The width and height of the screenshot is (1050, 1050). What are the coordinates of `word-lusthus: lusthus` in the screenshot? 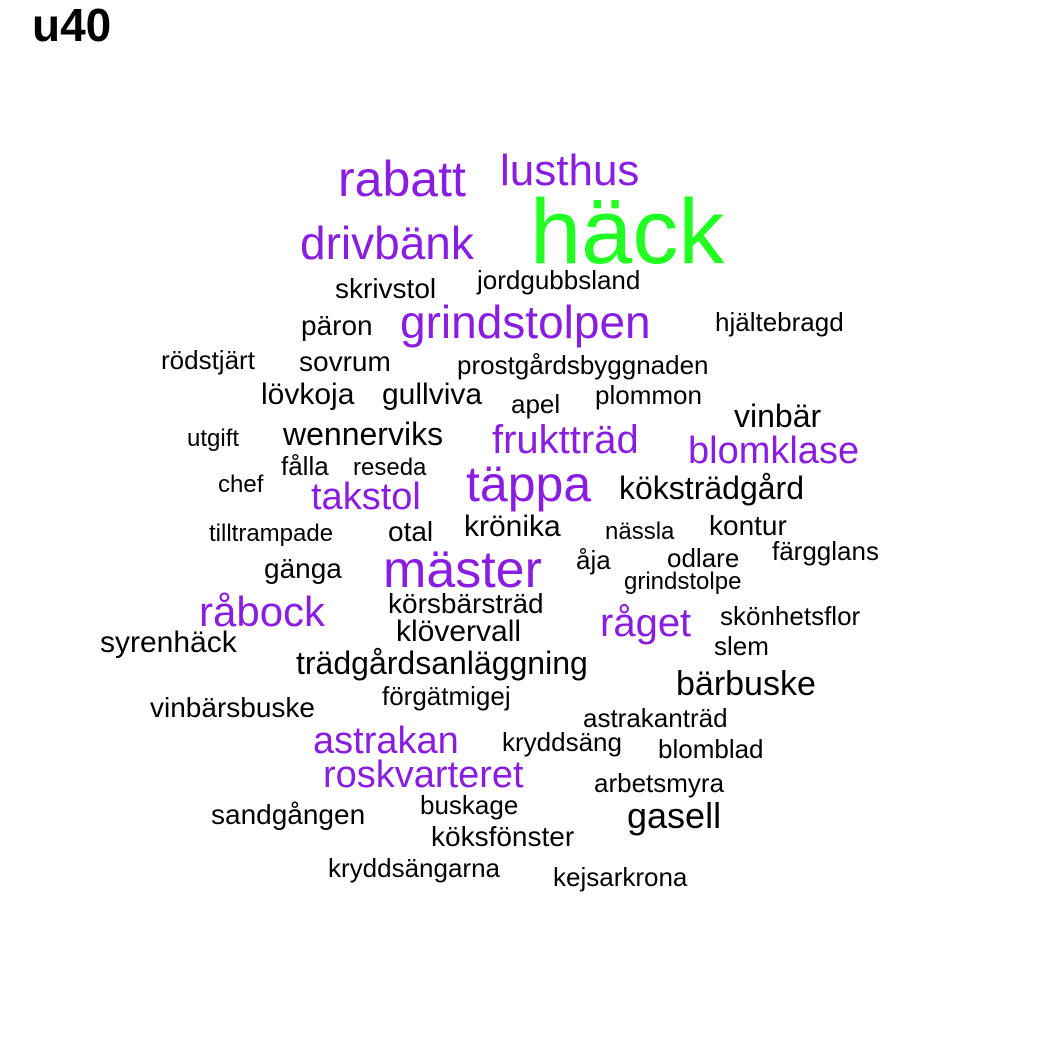 It's located at (570, 170).